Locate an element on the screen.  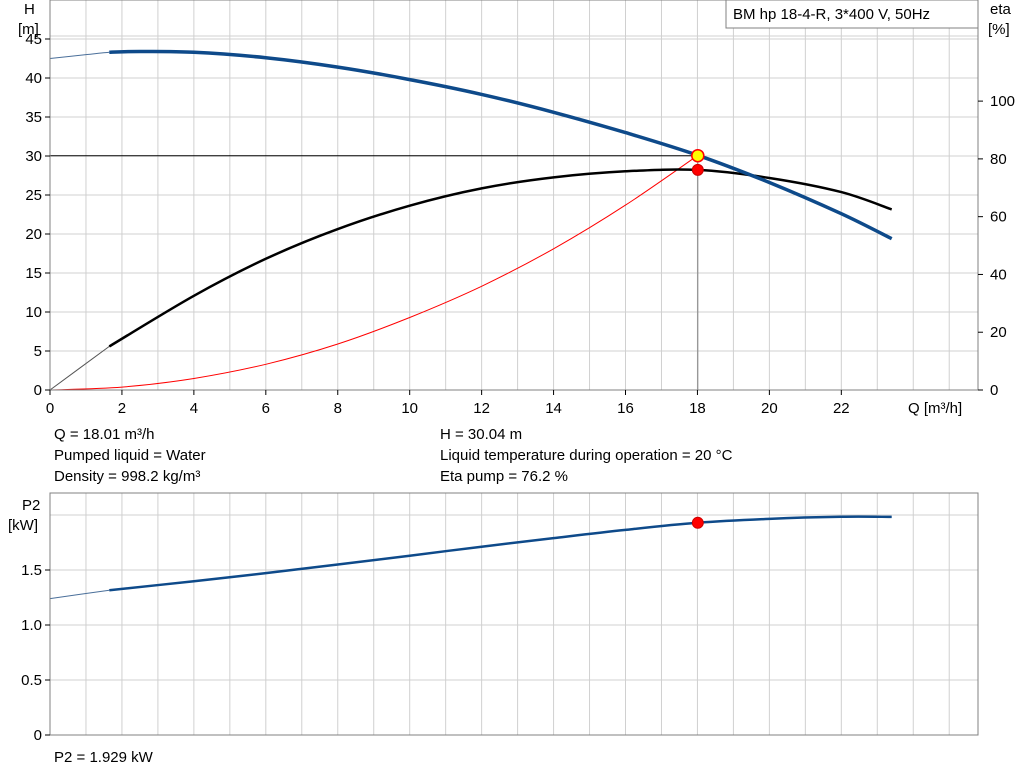
p2-tick-label: 1.0 is located at coordinates (31, 625).